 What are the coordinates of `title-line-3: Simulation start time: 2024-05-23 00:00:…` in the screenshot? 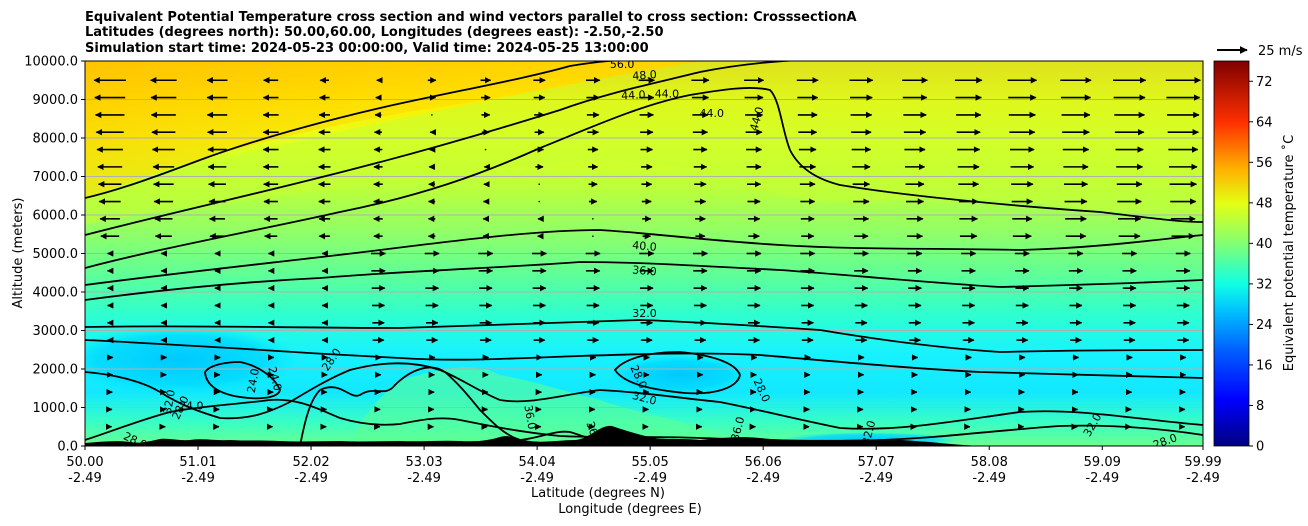 It's located at (367, 48).